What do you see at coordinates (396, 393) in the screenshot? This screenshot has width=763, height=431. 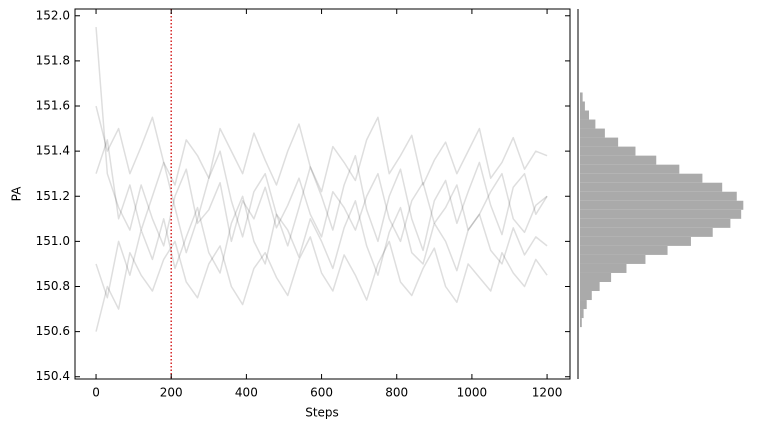 I see `x-tick-label: 800` at bounding box center [396, 393].